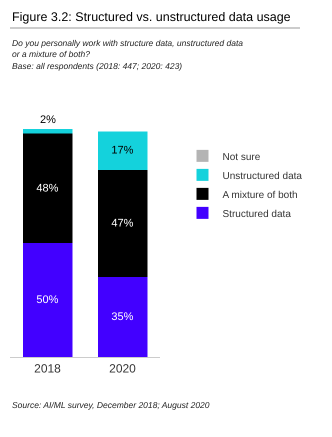 The height and width of the screenshot is (437, 332). Describe the element at coordinates (151, 17) in the screenshot. I see `chart-title: Figure 3.2: Structured vs. unstructured data usage` at that location.